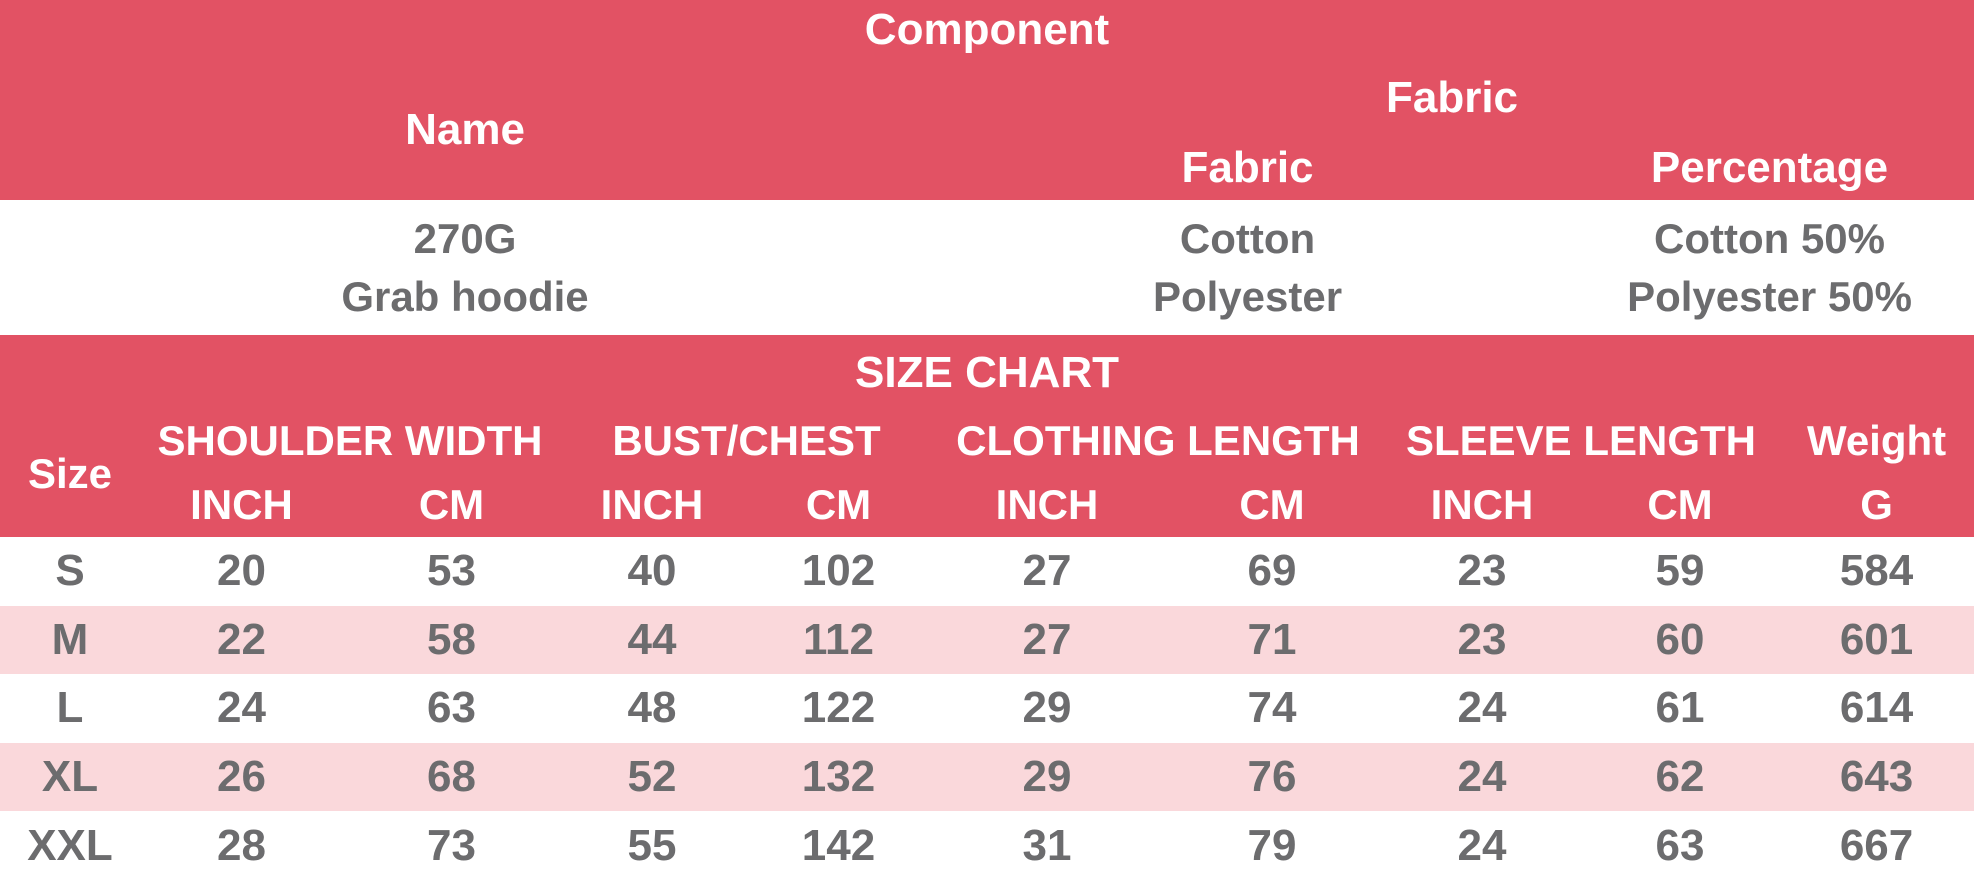  I want to click on bust-chest-header: BUST/CHEST, so click(746, 441).